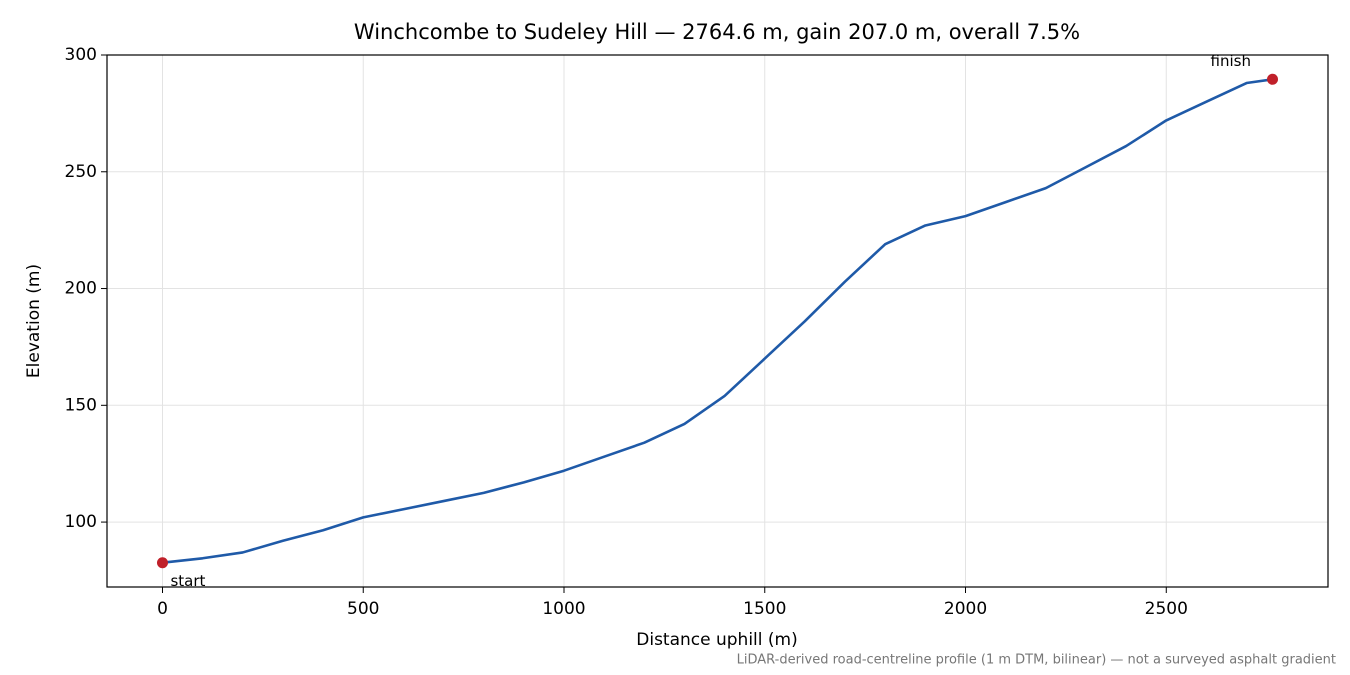 The height and width of the screenshot is (675, 1350). What do you see at coordinates (34, 321) in the screenshot?
I see `y-axis-label: Elevation (m)` at bounding box center [34, 321].